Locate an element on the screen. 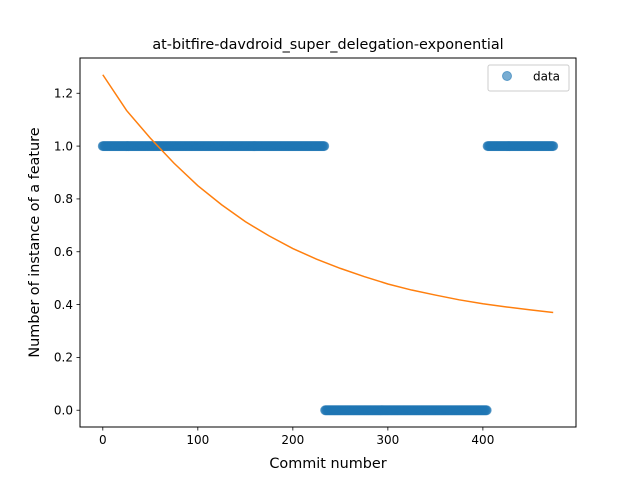 The width and height of the screenshot is (640, 480). legend-label-data: data is located at coordinates (546, 77).